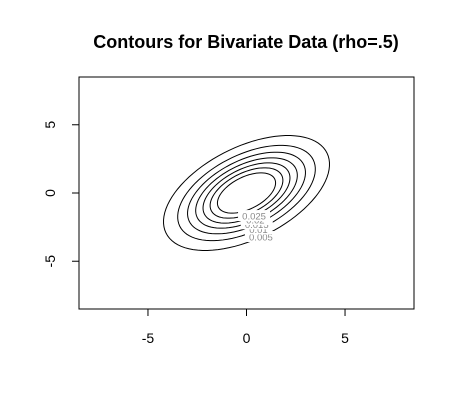 The height and width of the screenshot is (407, 454). What do you see at coordinates (50, 125) in the screenshot?
I see `y-tick-label-2: 5` at bounding box center [50, 125].